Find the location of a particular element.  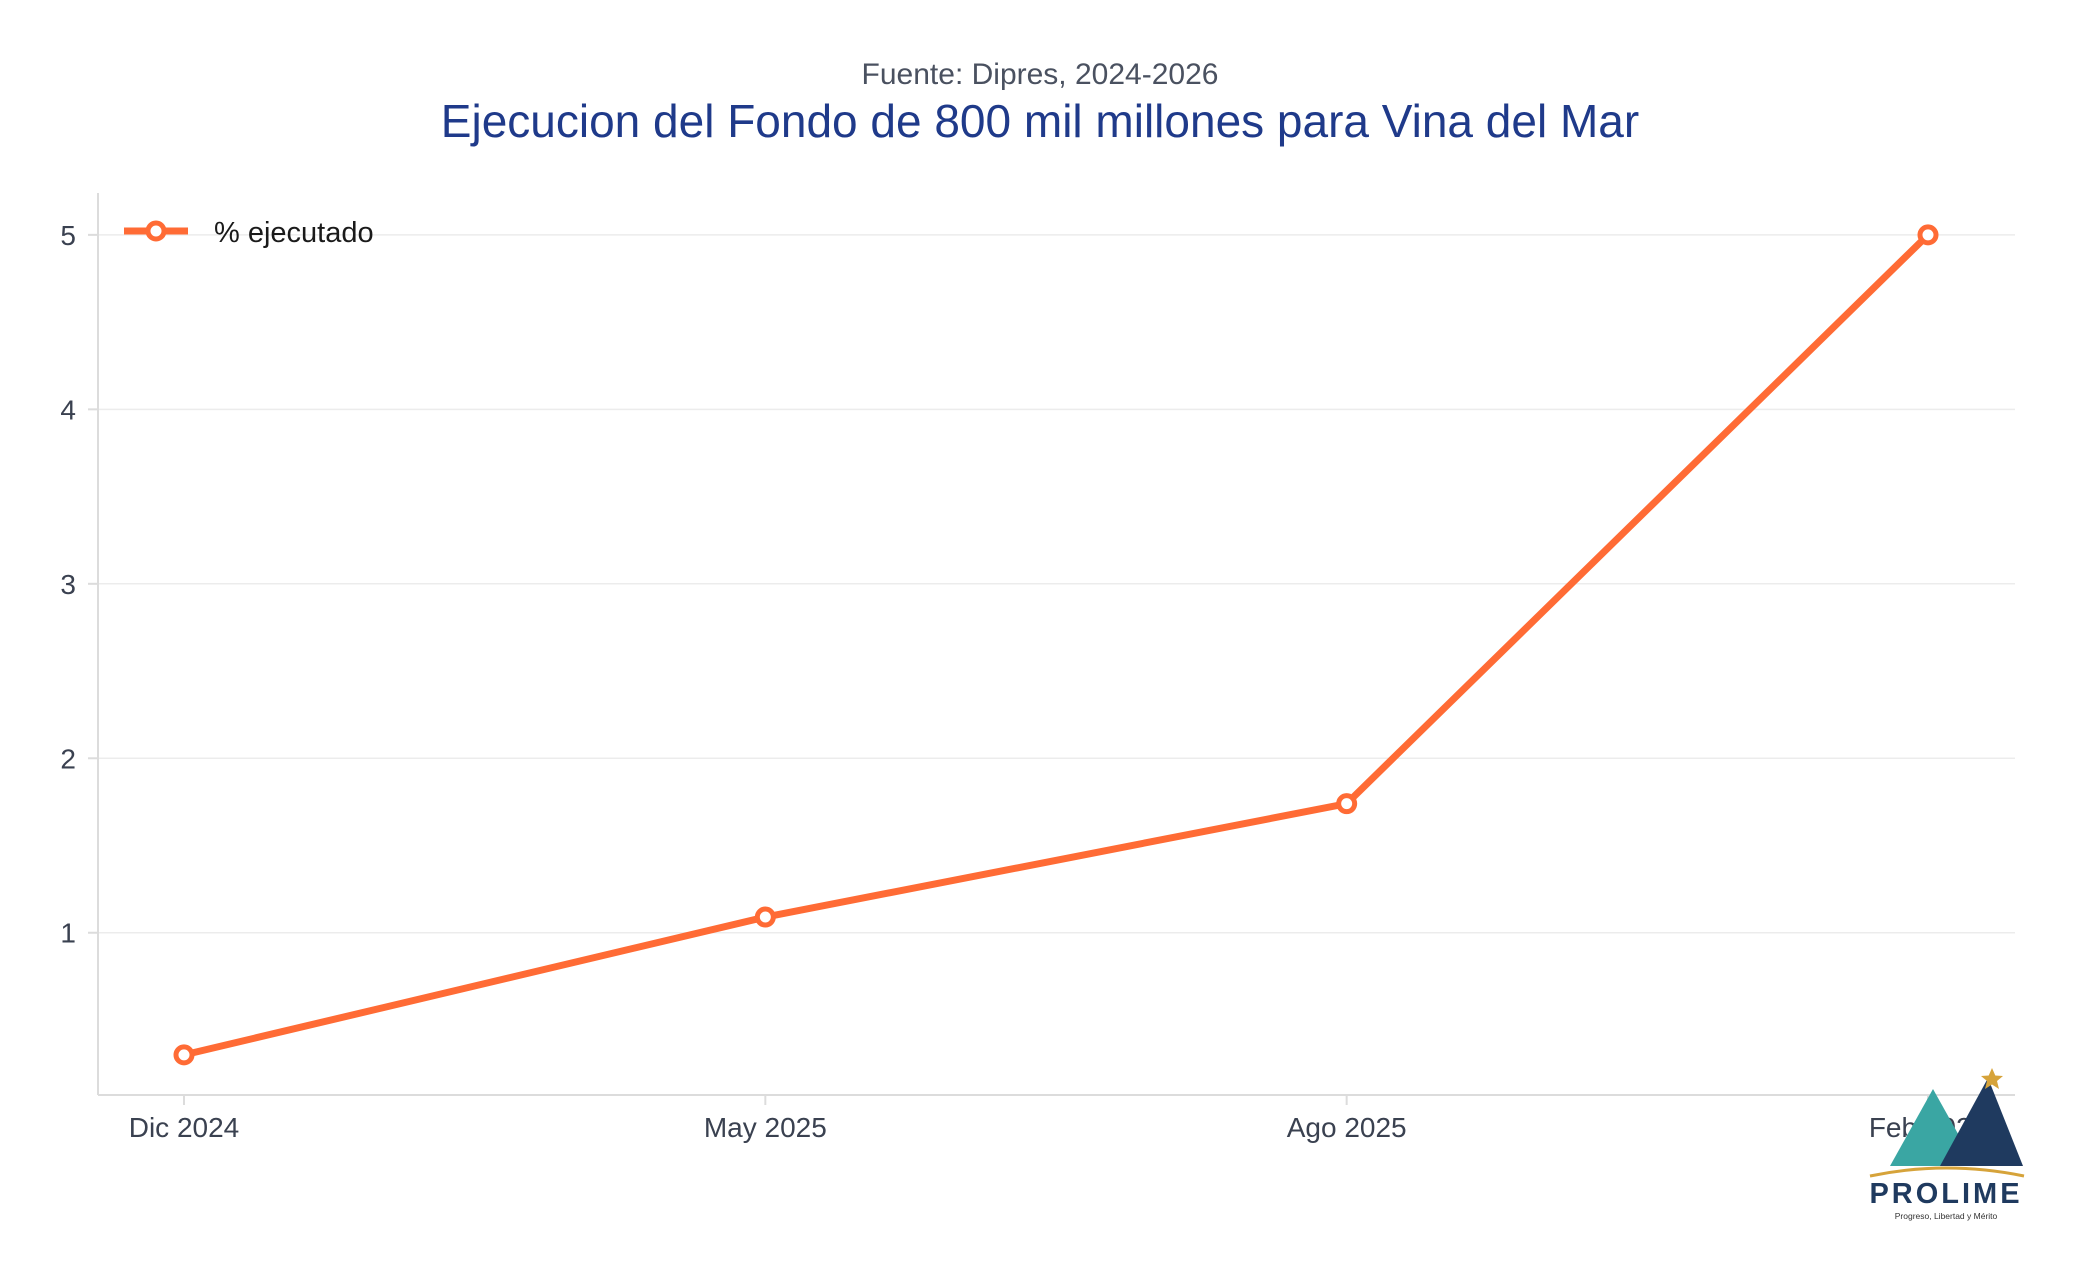

legend: % ejecutado is located at coordinates (249, 233).